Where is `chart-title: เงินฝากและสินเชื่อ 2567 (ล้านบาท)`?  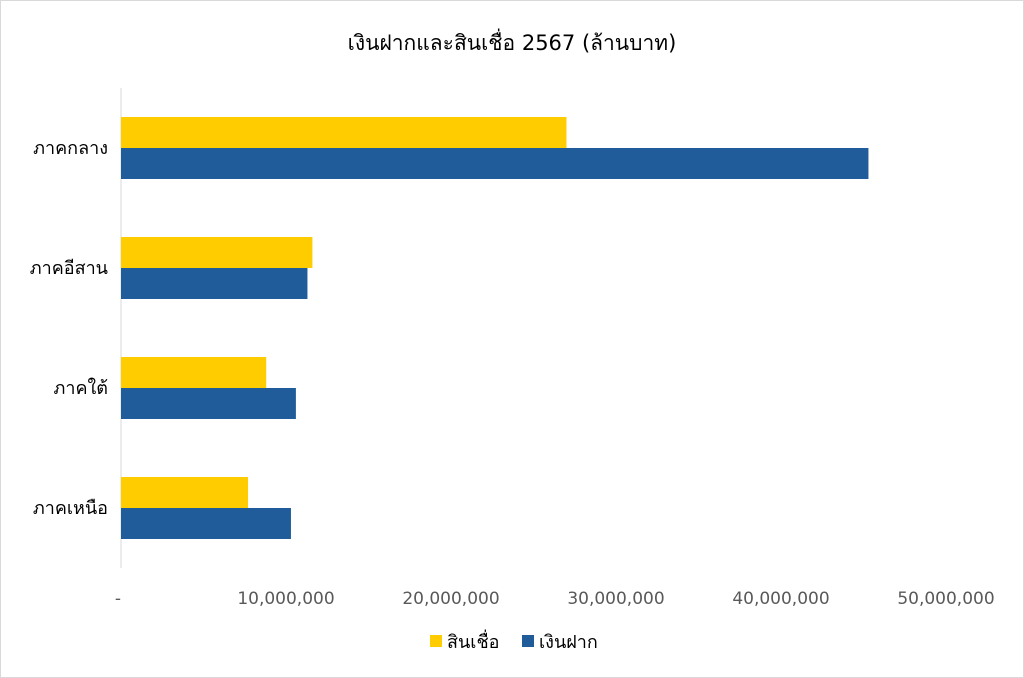
chart-title: เงินฝากและสินเชื่อ 2567 (ล้านบาท) is located at coordinates (512, 41).